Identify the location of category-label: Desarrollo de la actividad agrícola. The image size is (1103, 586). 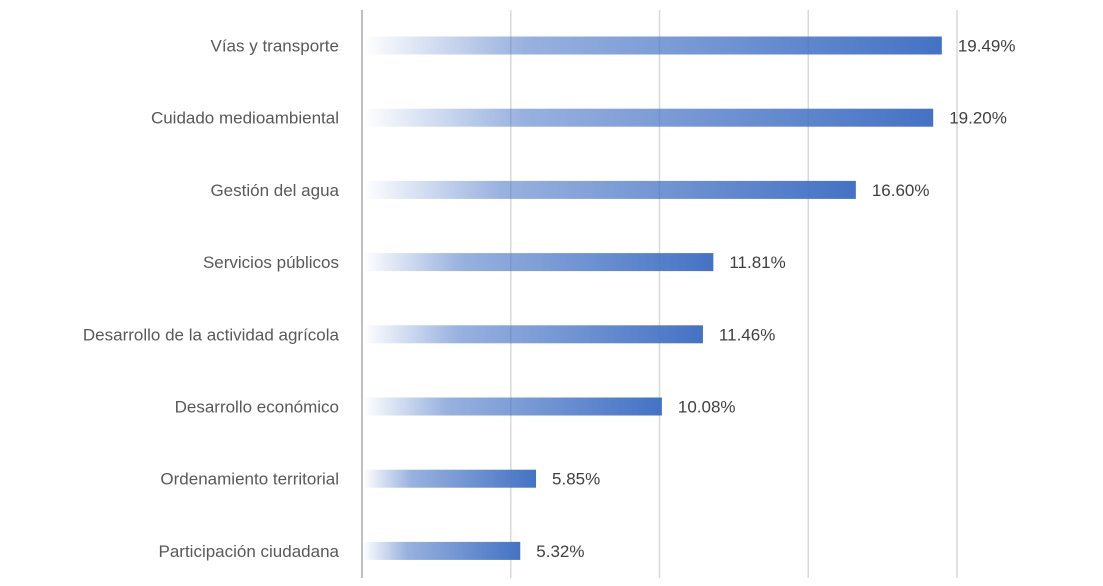
(211, 334).